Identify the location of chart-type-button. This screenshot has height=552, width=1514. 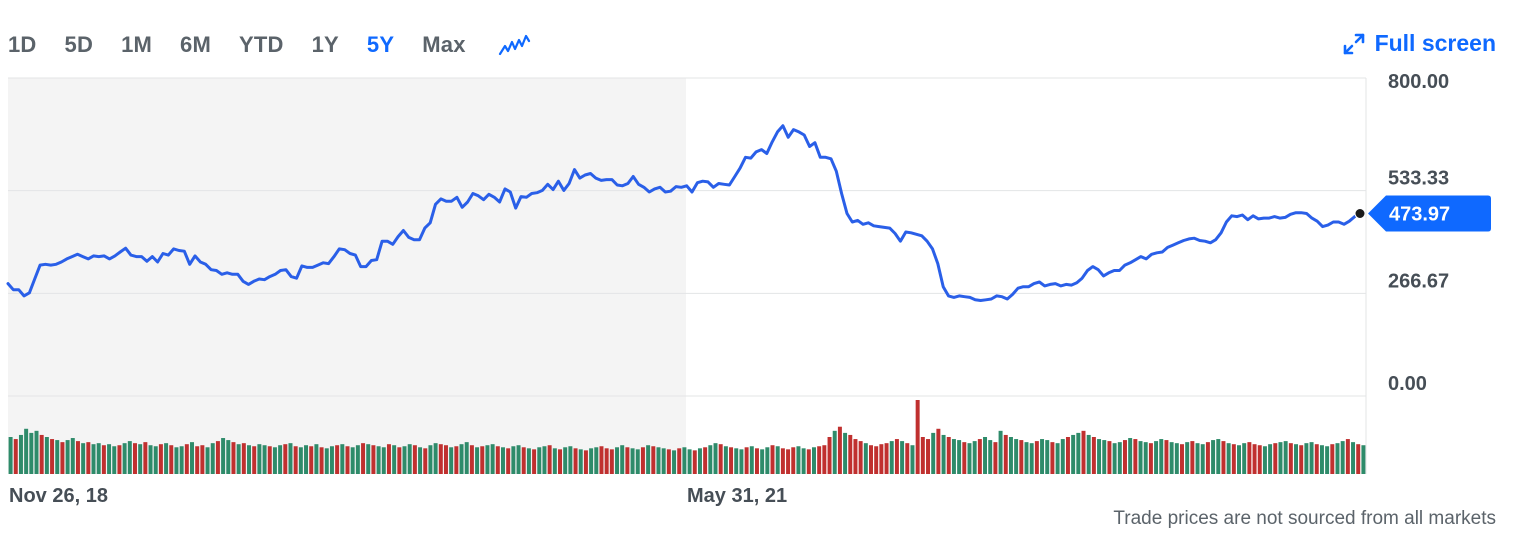
(516, 45).